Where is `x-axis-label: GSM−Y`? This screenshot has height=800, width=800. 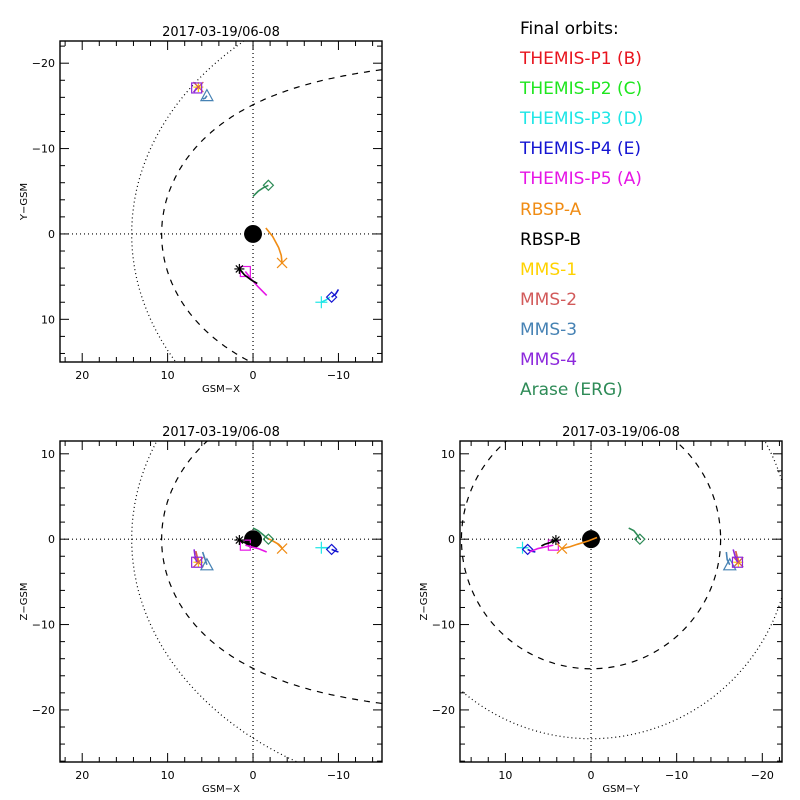
x-axis-label: GSM−Y is located at coordinates (621, 789).